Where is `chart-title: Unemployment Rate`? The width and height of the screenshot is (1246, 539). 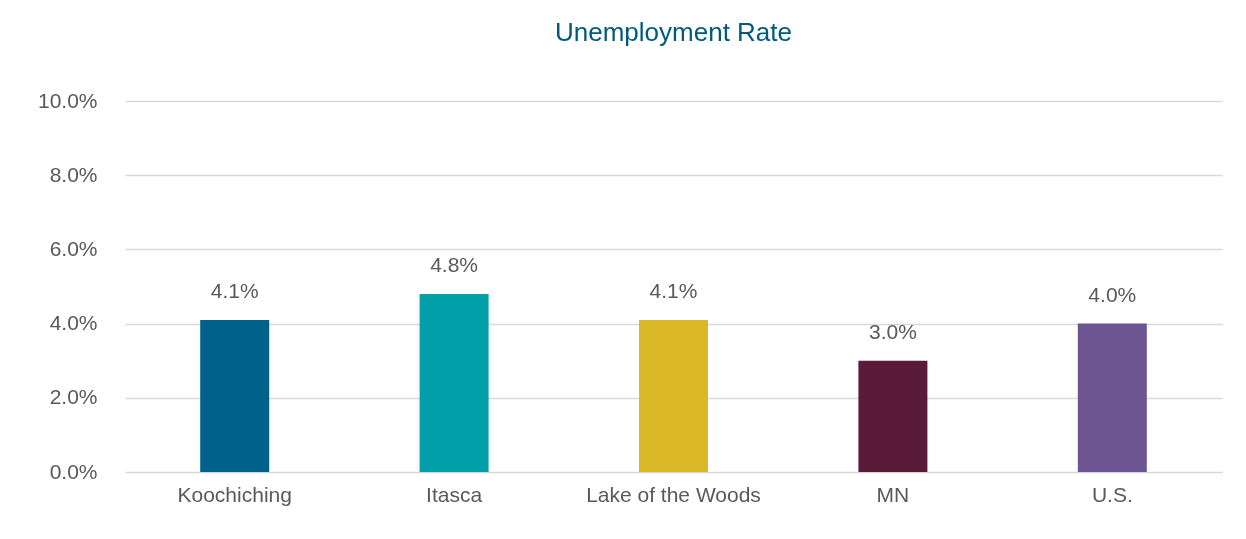 chart-title: Unemployment Rate is located at coordinates (673, 32).